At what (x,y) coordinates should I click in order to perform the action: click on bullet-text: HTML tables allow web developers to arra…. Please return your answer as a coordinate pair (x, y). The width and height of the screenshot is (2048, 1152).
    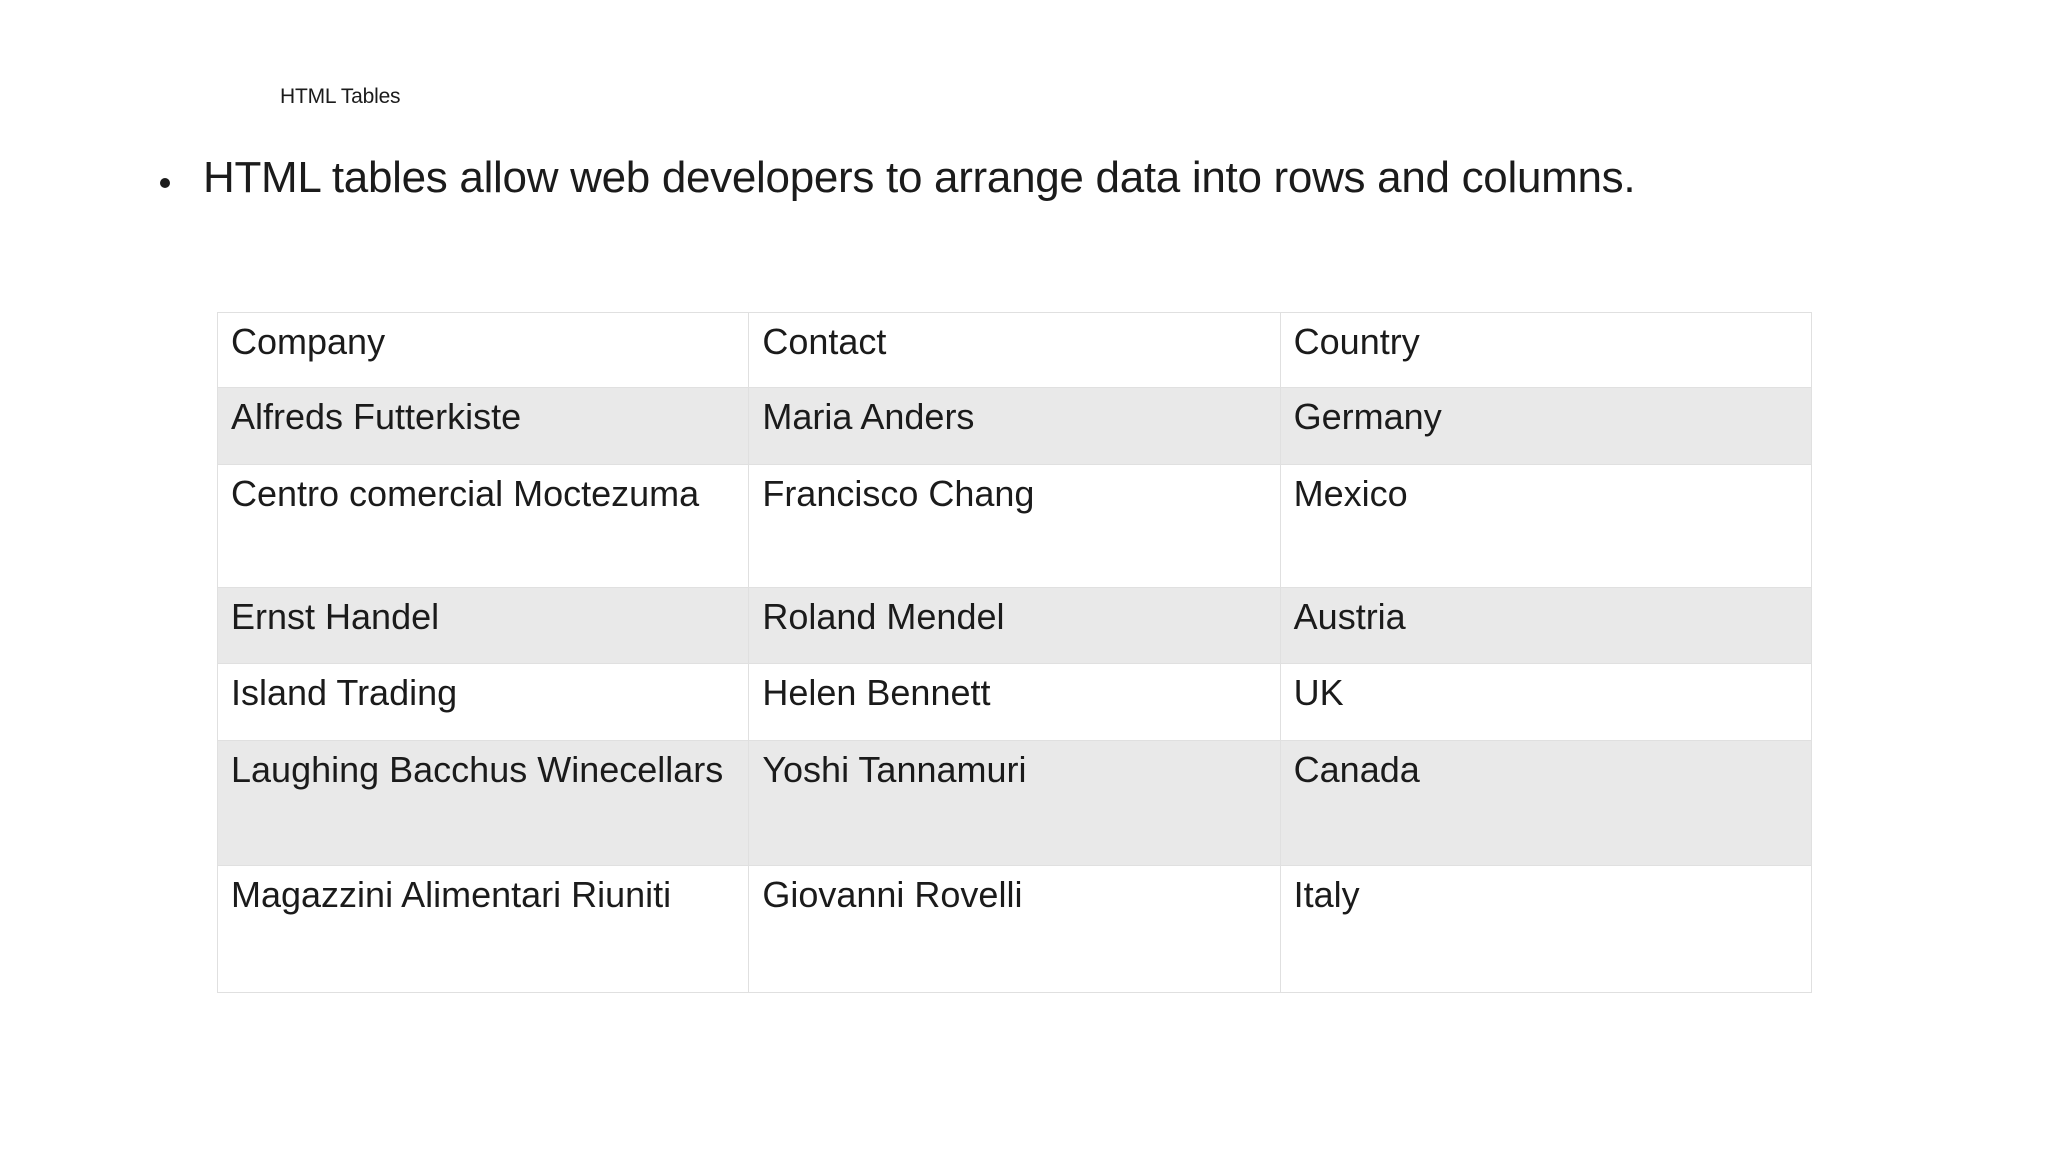
    Looking at the image, I should click on (919, 177).